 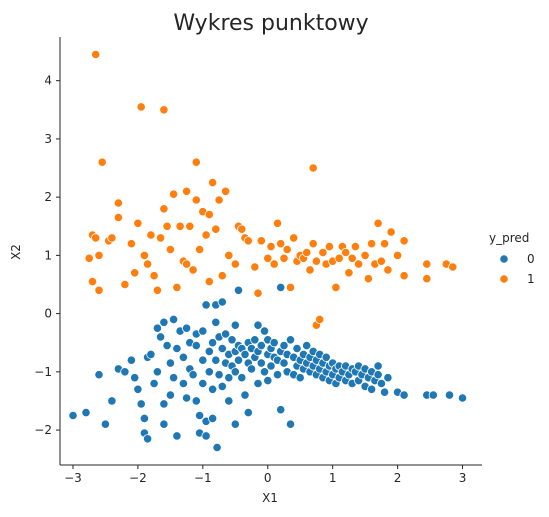 I want to click on legend-title: y_pred, so click(x=509, y=238).